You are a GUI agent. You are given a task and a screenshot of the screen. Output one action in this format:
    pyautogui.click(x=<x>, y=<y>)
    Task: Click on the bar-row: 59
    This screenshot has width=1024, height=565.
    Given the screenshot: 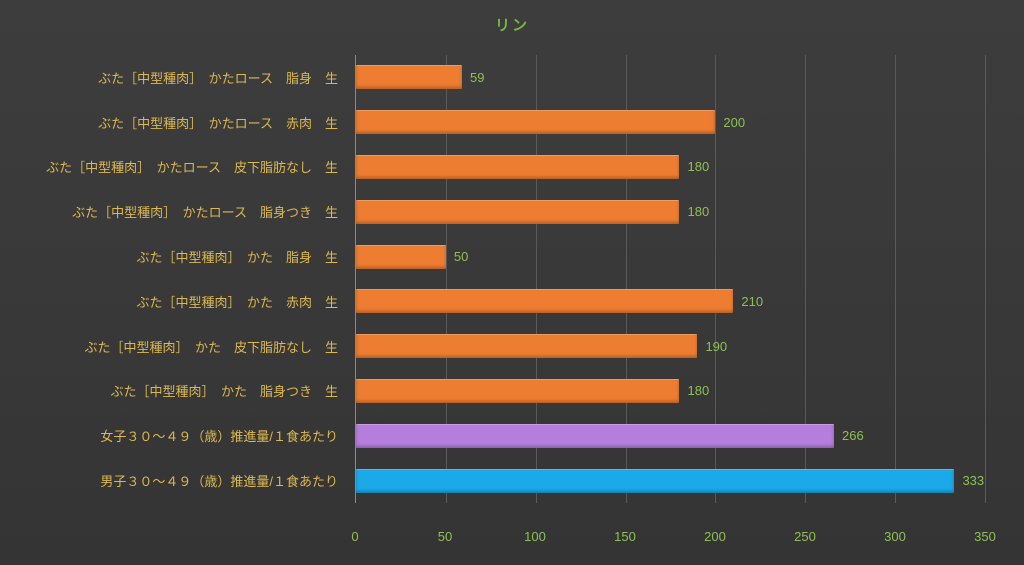 What is the action you would take?
    pyautogui.click(x=670, y=77)
    